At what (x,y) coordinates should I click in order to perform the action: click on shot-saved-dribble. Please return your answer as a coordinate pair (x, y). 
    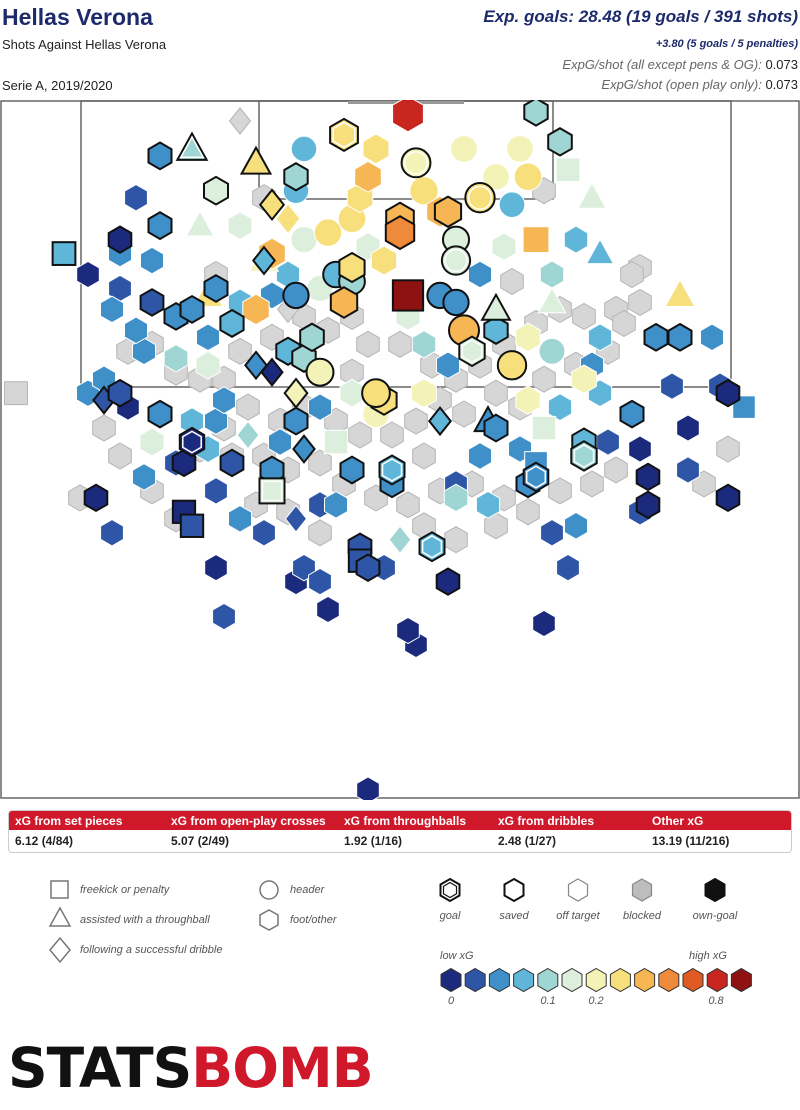
    Looking at the image, I should click on (304, 449).